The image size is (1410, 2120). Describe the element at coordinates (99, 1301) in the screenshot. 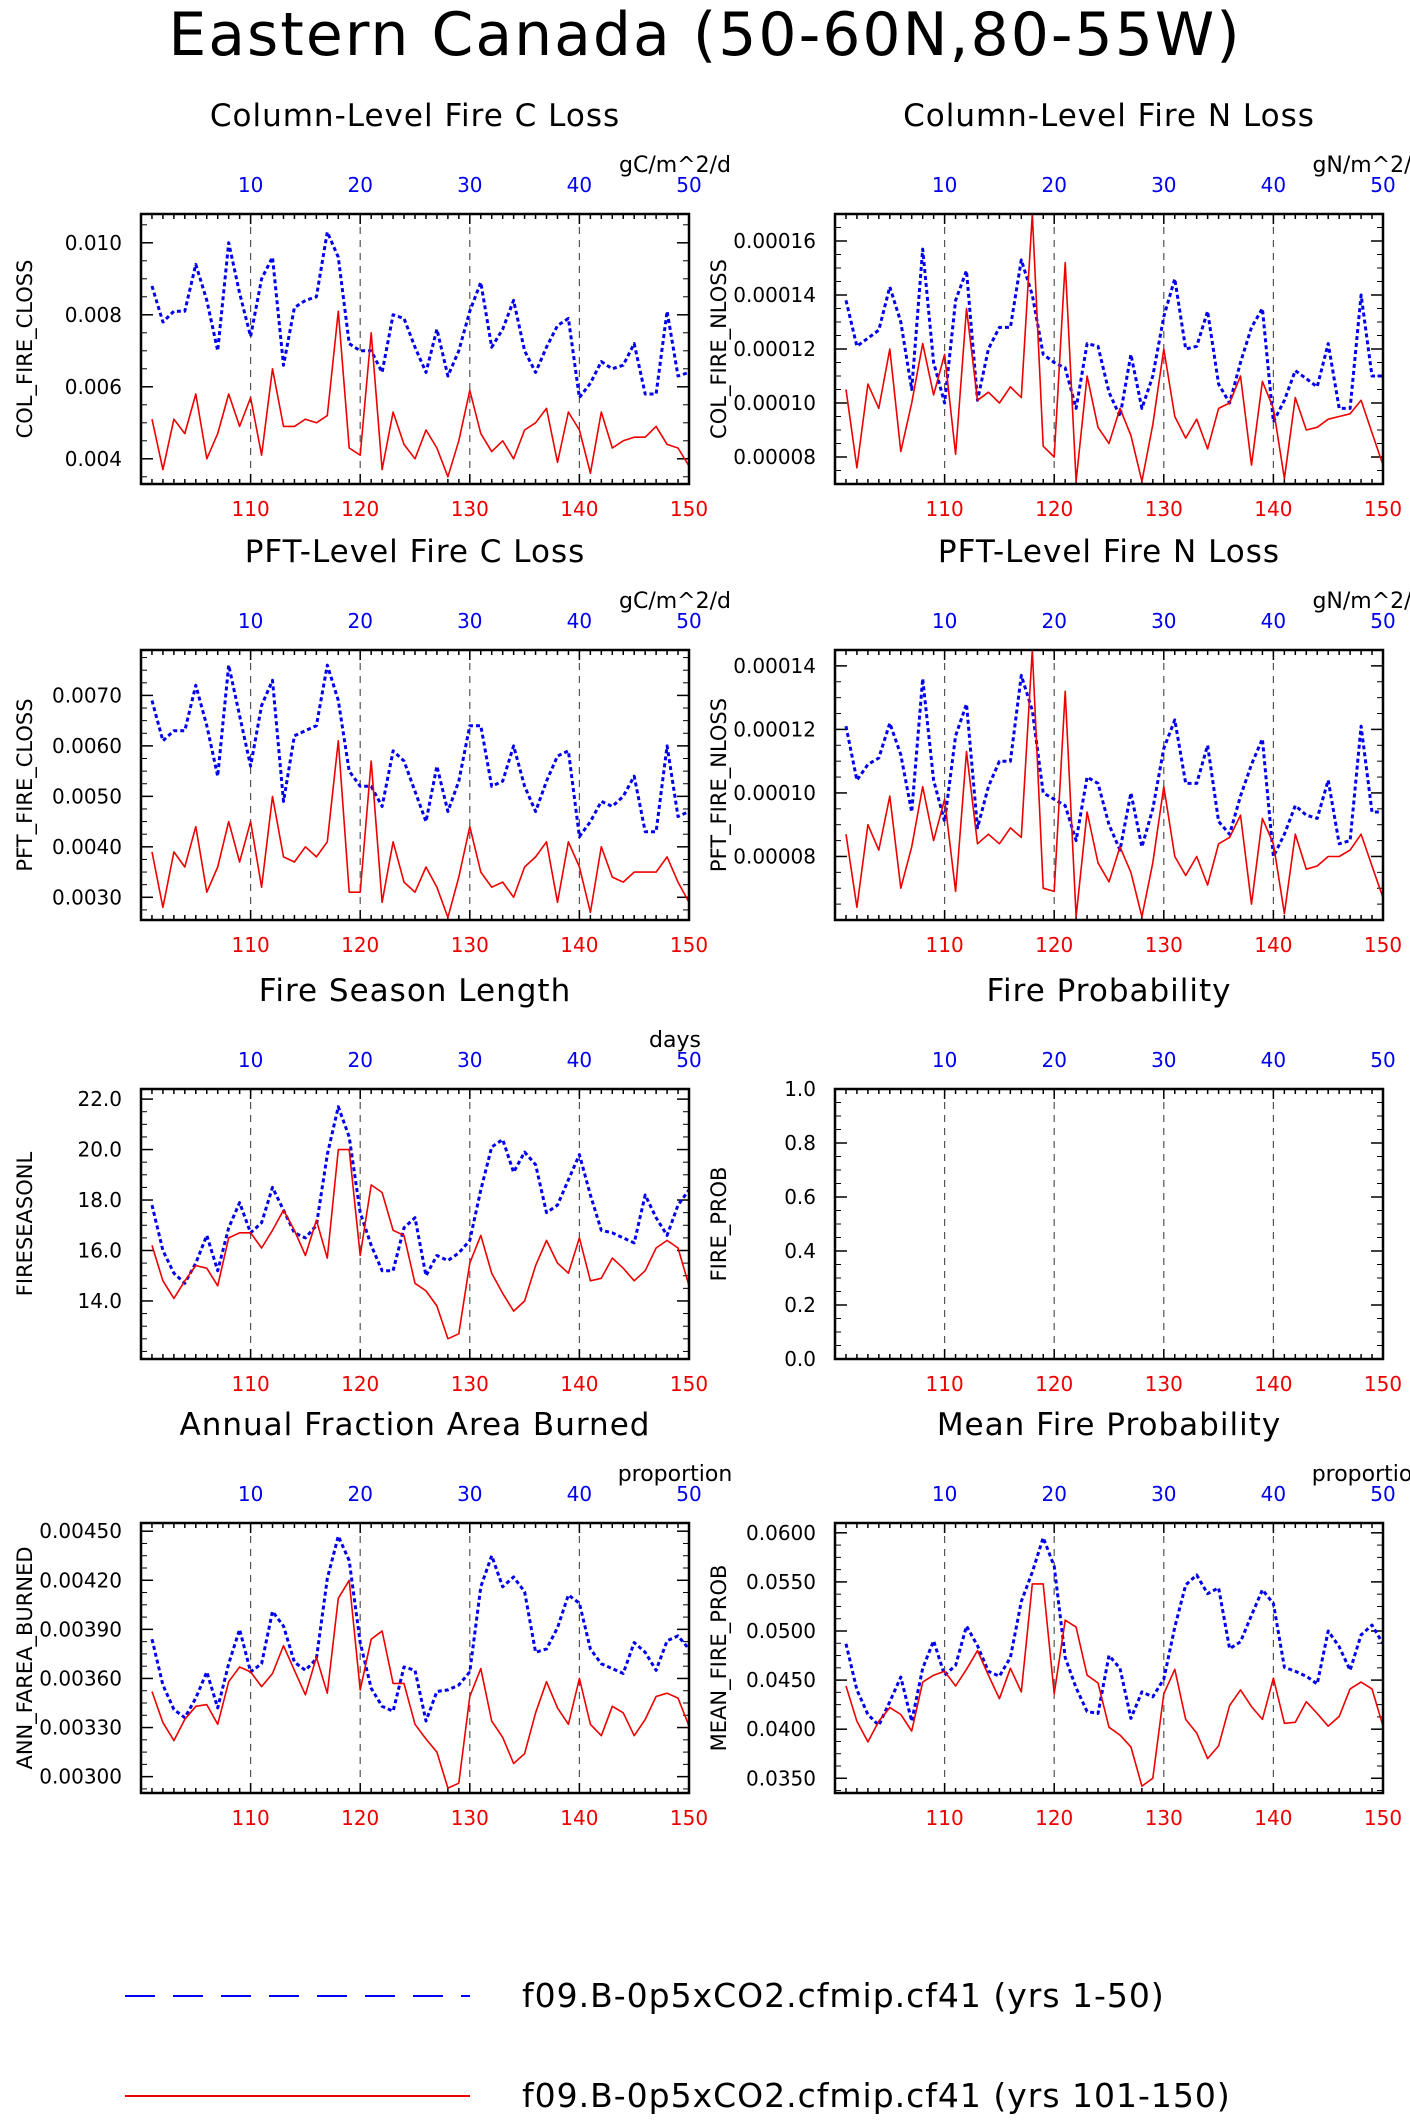

I see `y-tick-label: 14.0` at that location.